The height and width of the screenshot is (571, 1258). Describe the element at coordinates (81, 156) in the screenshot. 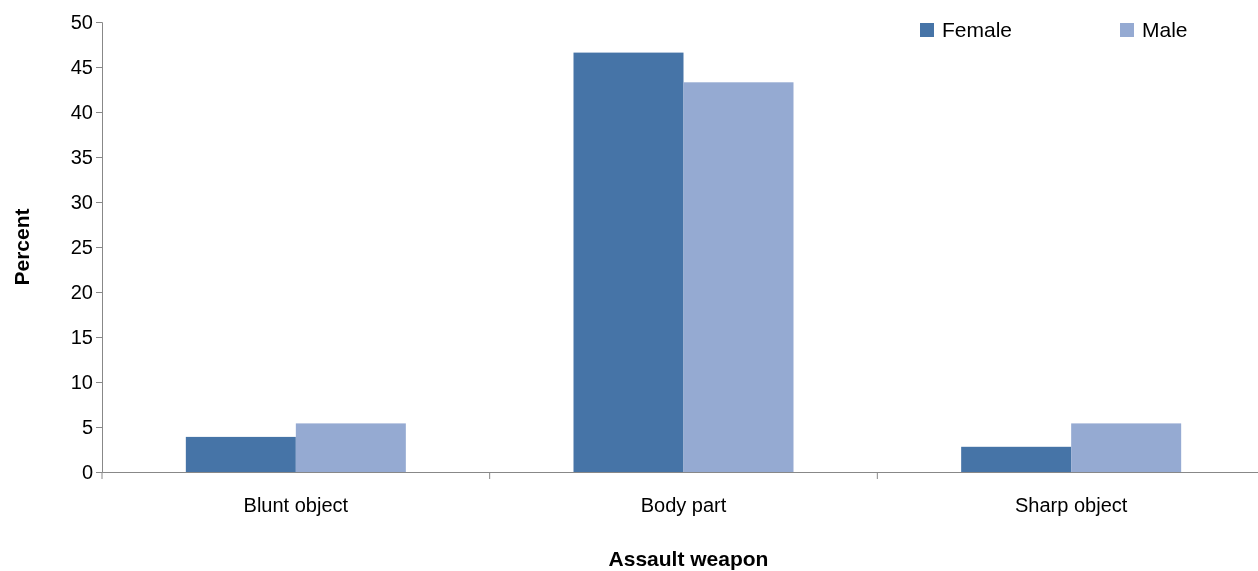

I see `y-tick-label: 35` at that location.